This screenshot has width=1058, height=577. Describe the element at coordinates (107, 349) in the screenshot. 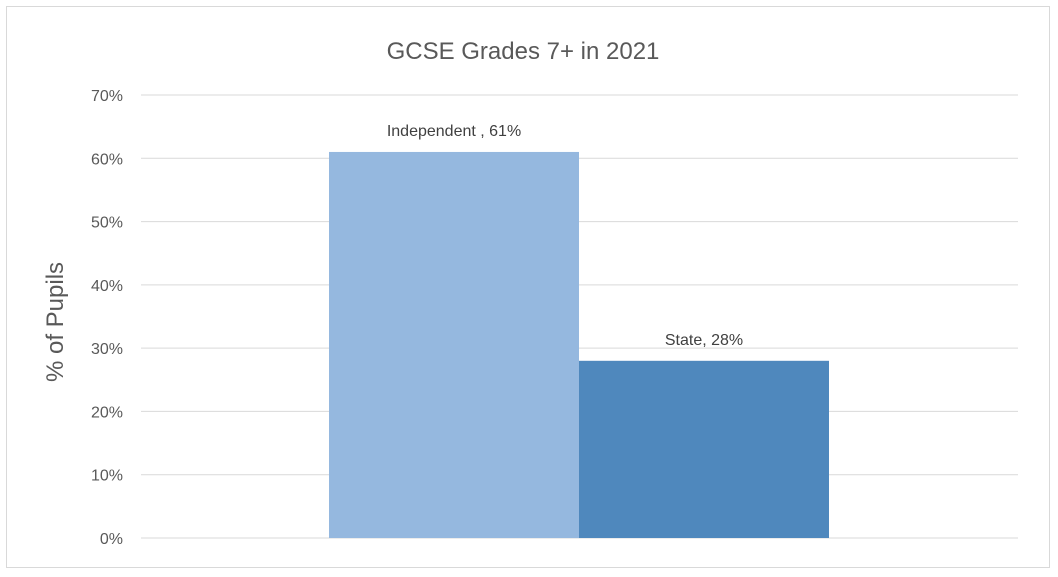

I see `y-tick-label: 30%` at that location.